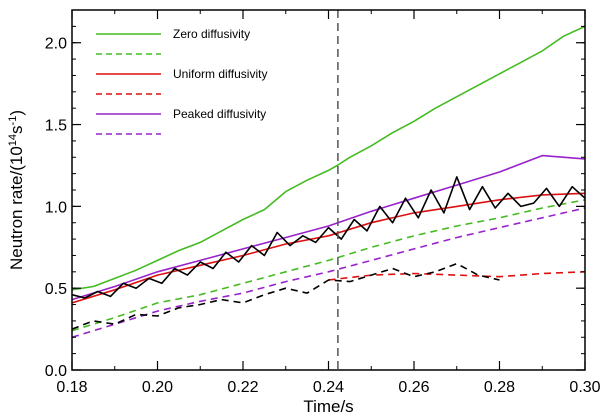 Image resolution: width=603 pixels, height=416 pixels. I want to click on y-axis-label-post: ), so click(16, 113).